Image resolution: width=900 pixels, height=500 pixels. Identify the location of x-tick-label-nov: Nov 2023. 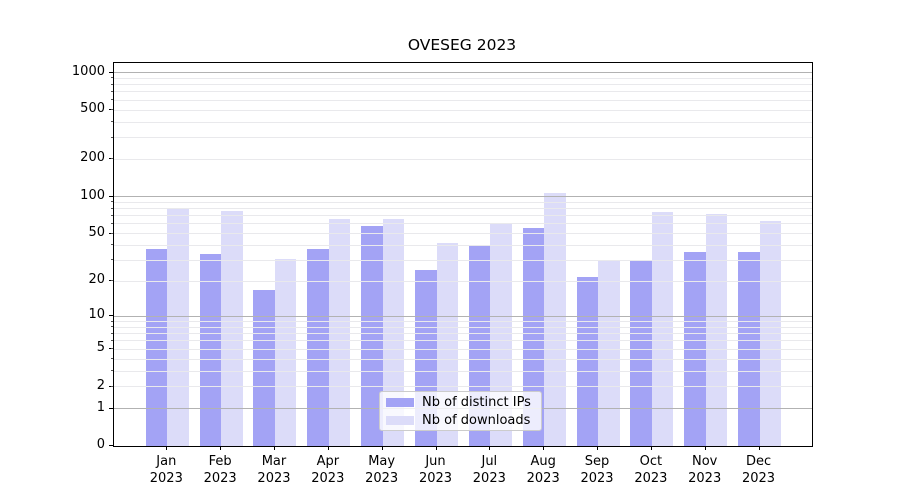
(705, 470).